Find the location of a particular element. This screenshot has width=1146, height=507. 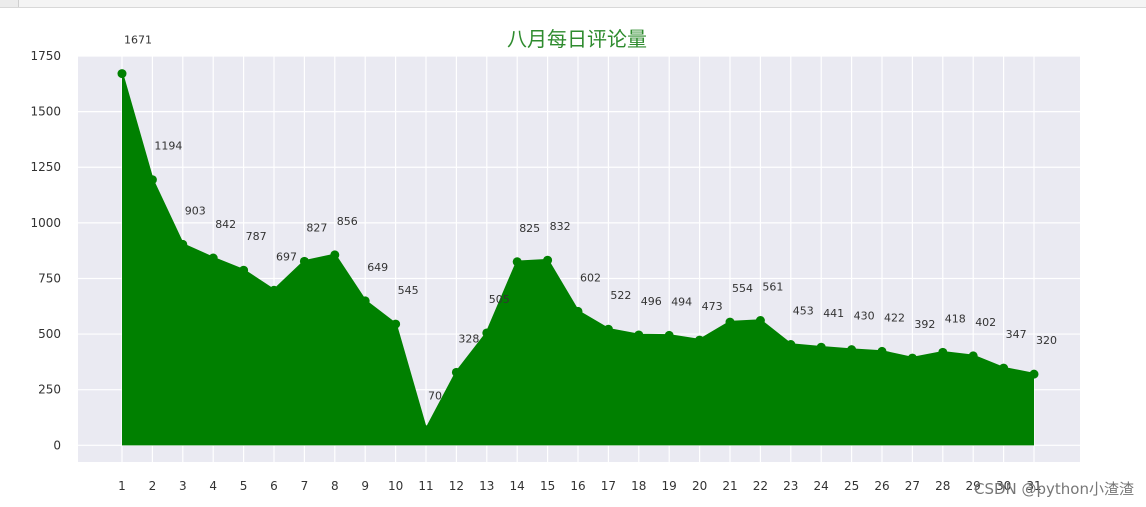

data-label: 430 is located at coordinates (864, 316).